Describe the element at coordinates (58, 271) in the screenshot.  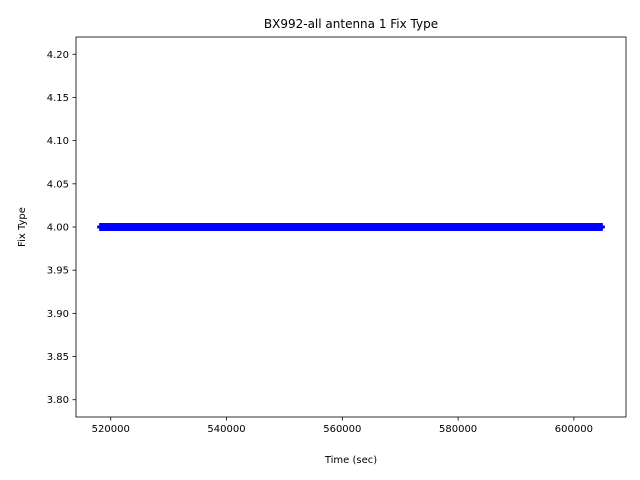
I see `y-tick-label: 3.95` at that location.